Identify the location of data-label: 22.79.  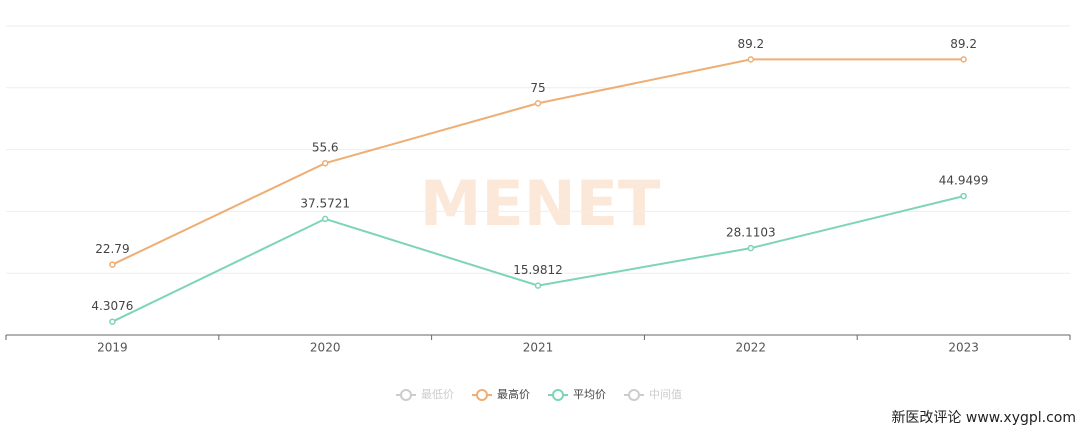
(112, 249).